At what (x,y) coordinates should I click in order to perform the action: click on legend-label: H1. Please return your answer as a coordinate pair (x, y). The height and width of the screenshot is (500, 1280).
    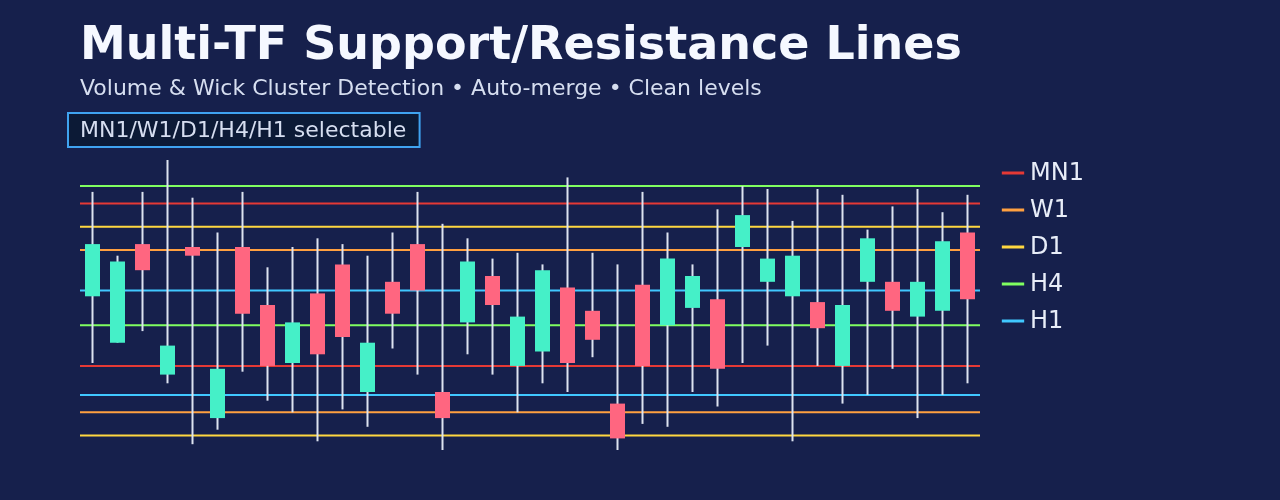
    Looking at the image, I should click on (1047, 320).